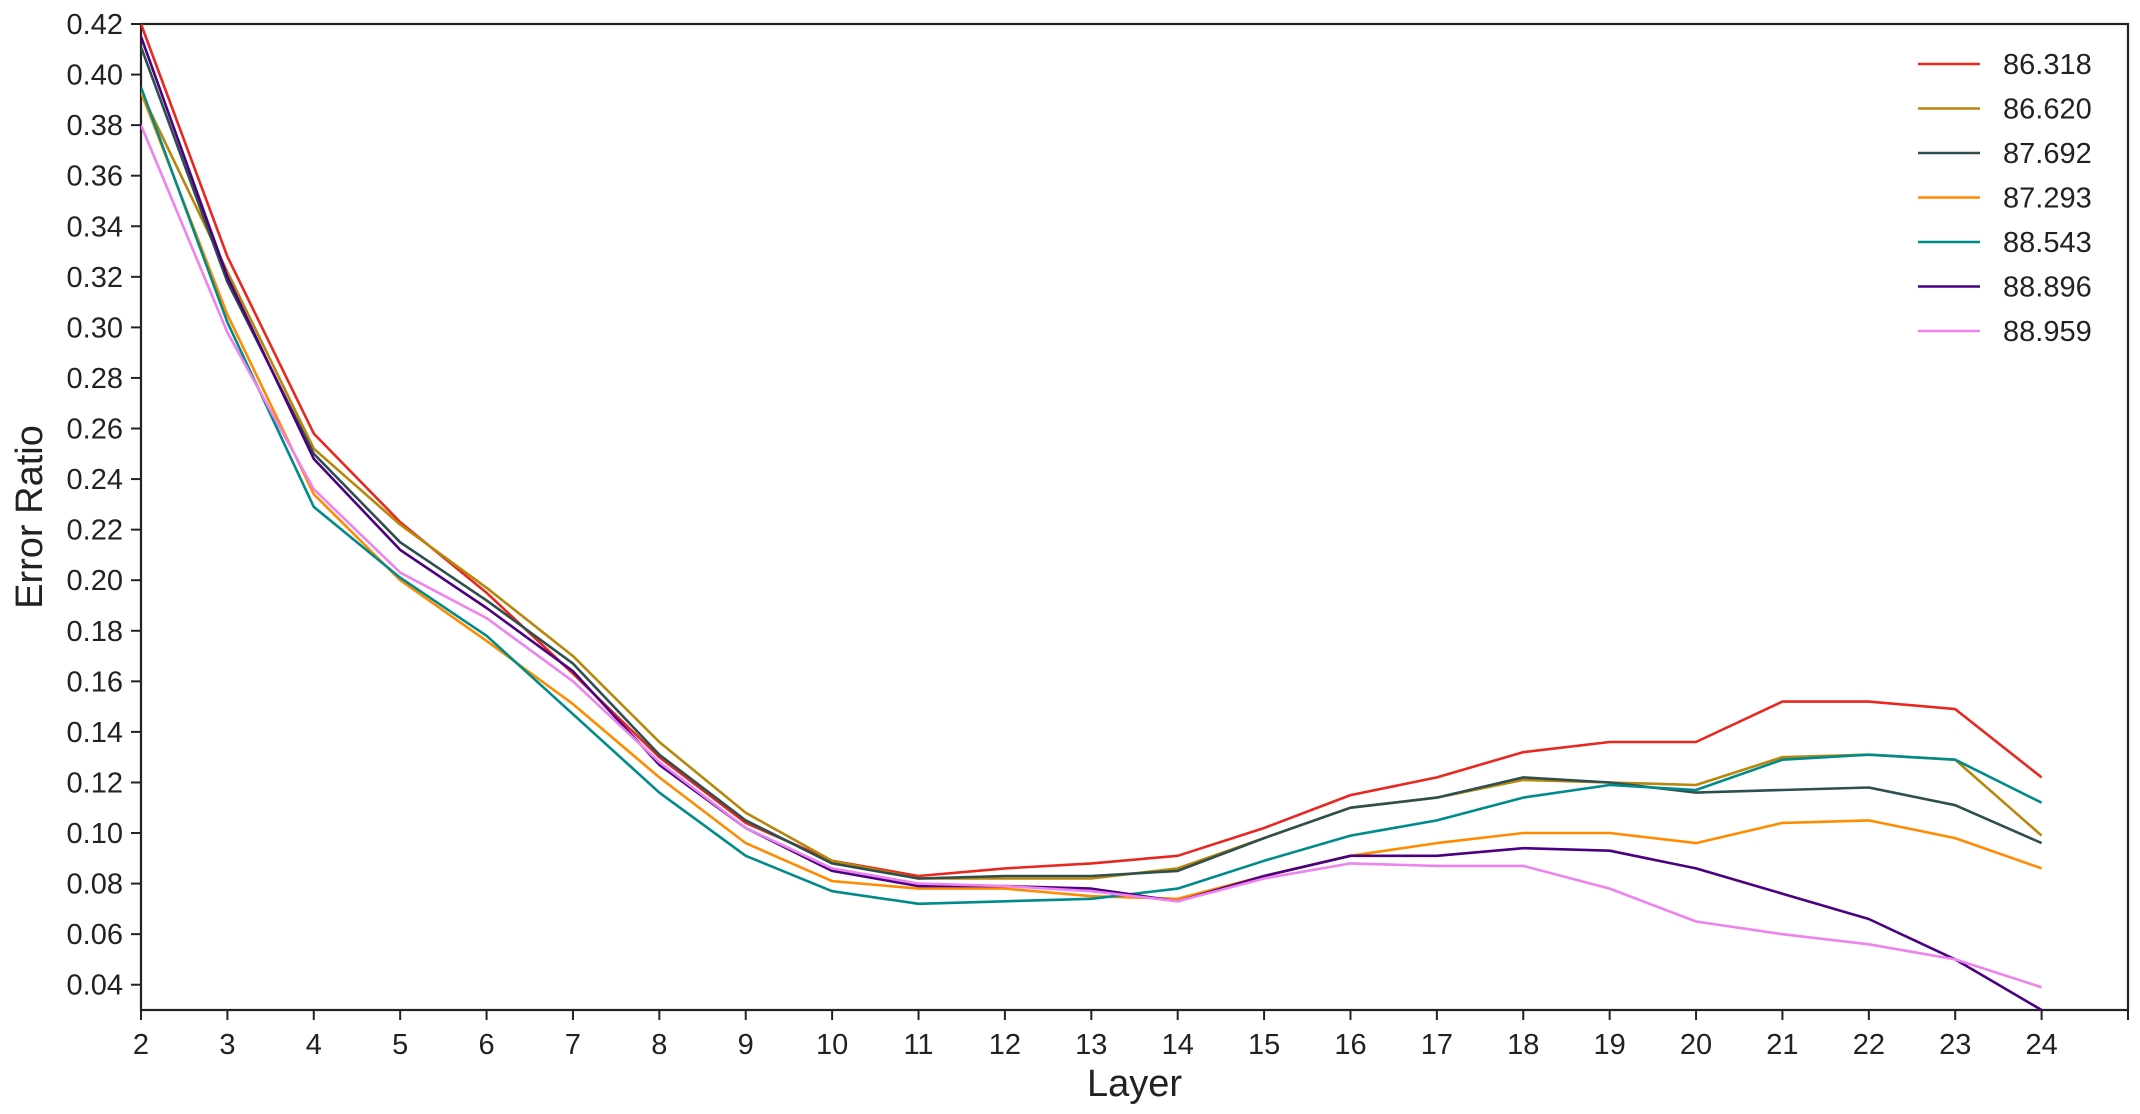  I want to click on x-tick-label: 15, so click(1264, 1045).